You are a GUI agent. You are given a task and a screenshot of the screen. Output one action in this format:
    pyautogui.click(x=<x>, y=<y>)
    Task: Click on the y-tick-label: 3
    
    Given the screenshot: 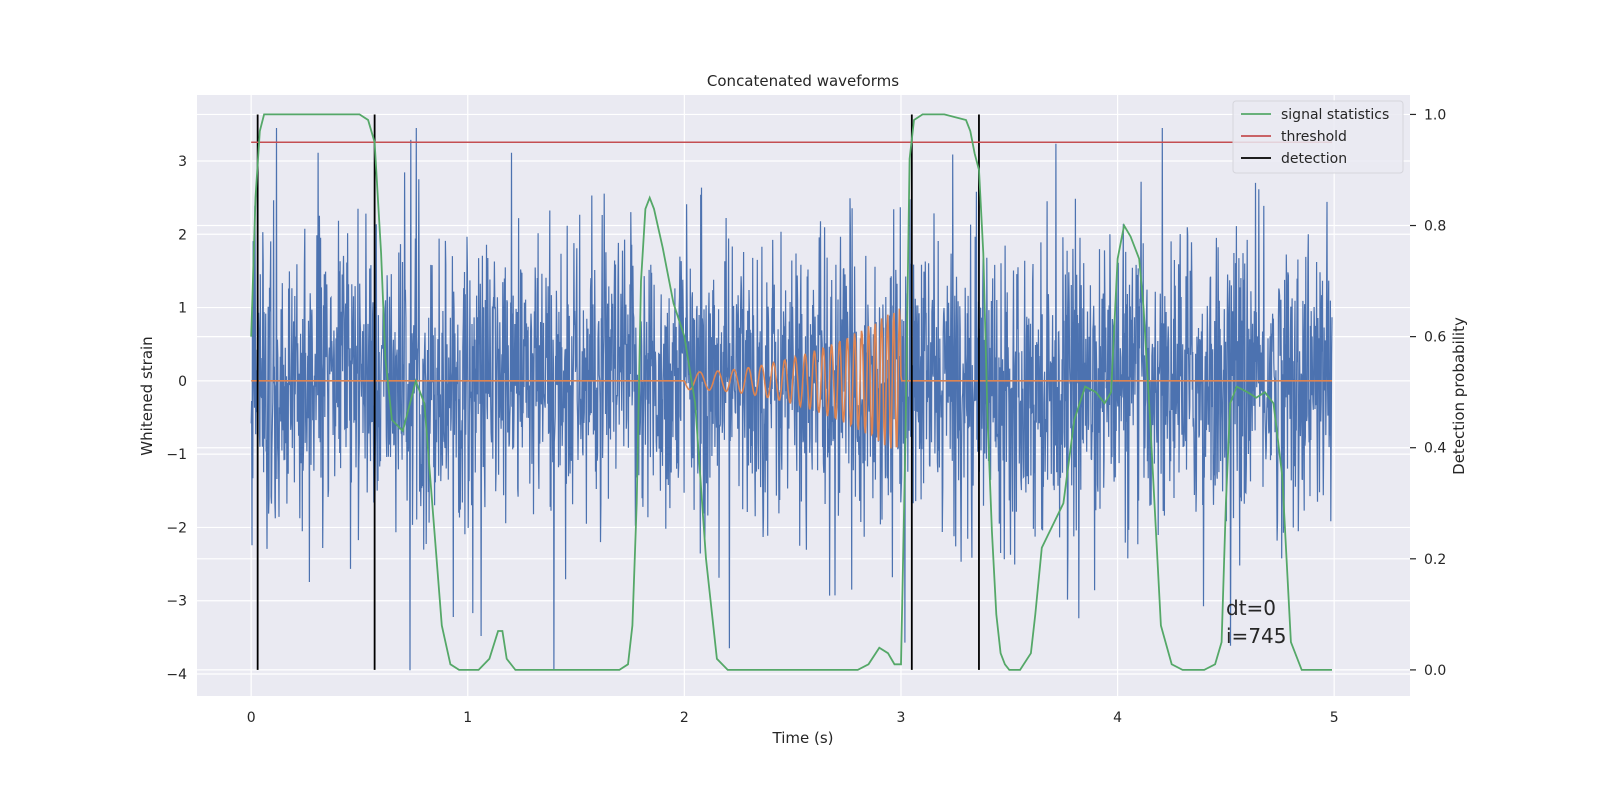 What is the action you would take?
    pyautogui.click(x=182, y=162)
    